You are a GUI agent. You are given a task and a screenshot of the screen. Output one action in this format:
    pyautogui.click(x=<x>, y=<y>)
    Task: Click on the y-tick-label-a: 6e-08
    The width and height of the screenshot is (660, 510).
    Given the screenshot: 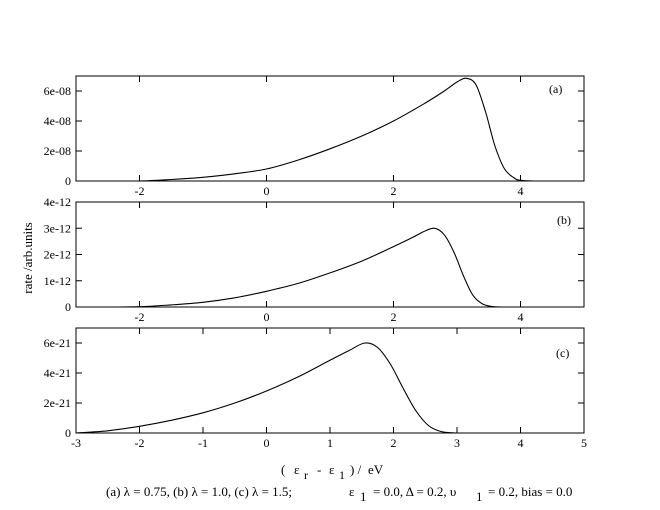 What is the action you would take?
    pyautogui.click(x=57, y=91)
    